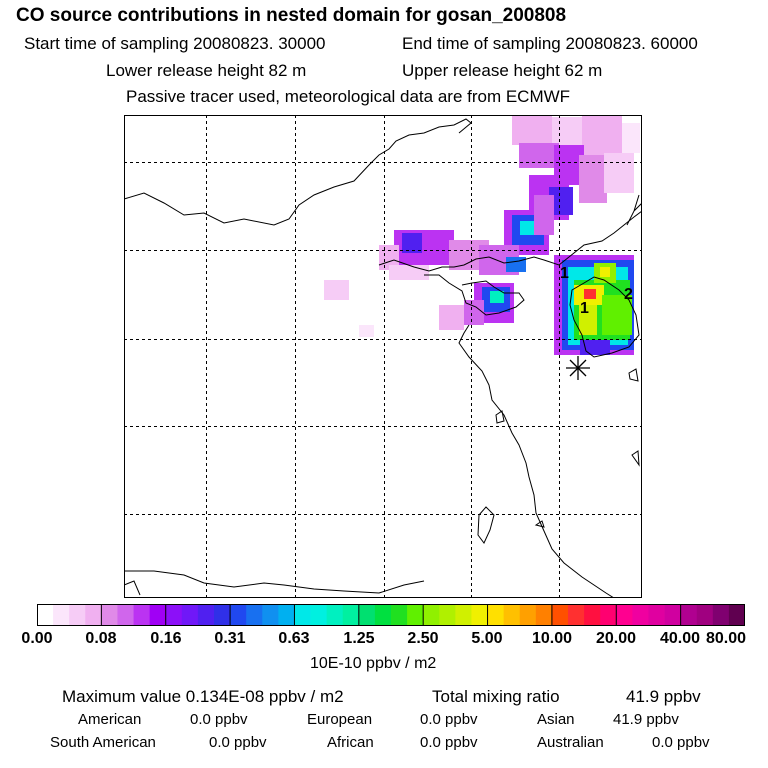 This screenshot has width=768, height=768. What do you see at coordinates (423, 638) in the screenshot?
I see `colorbar-label: 2.50` at bounding box center [423, 638].